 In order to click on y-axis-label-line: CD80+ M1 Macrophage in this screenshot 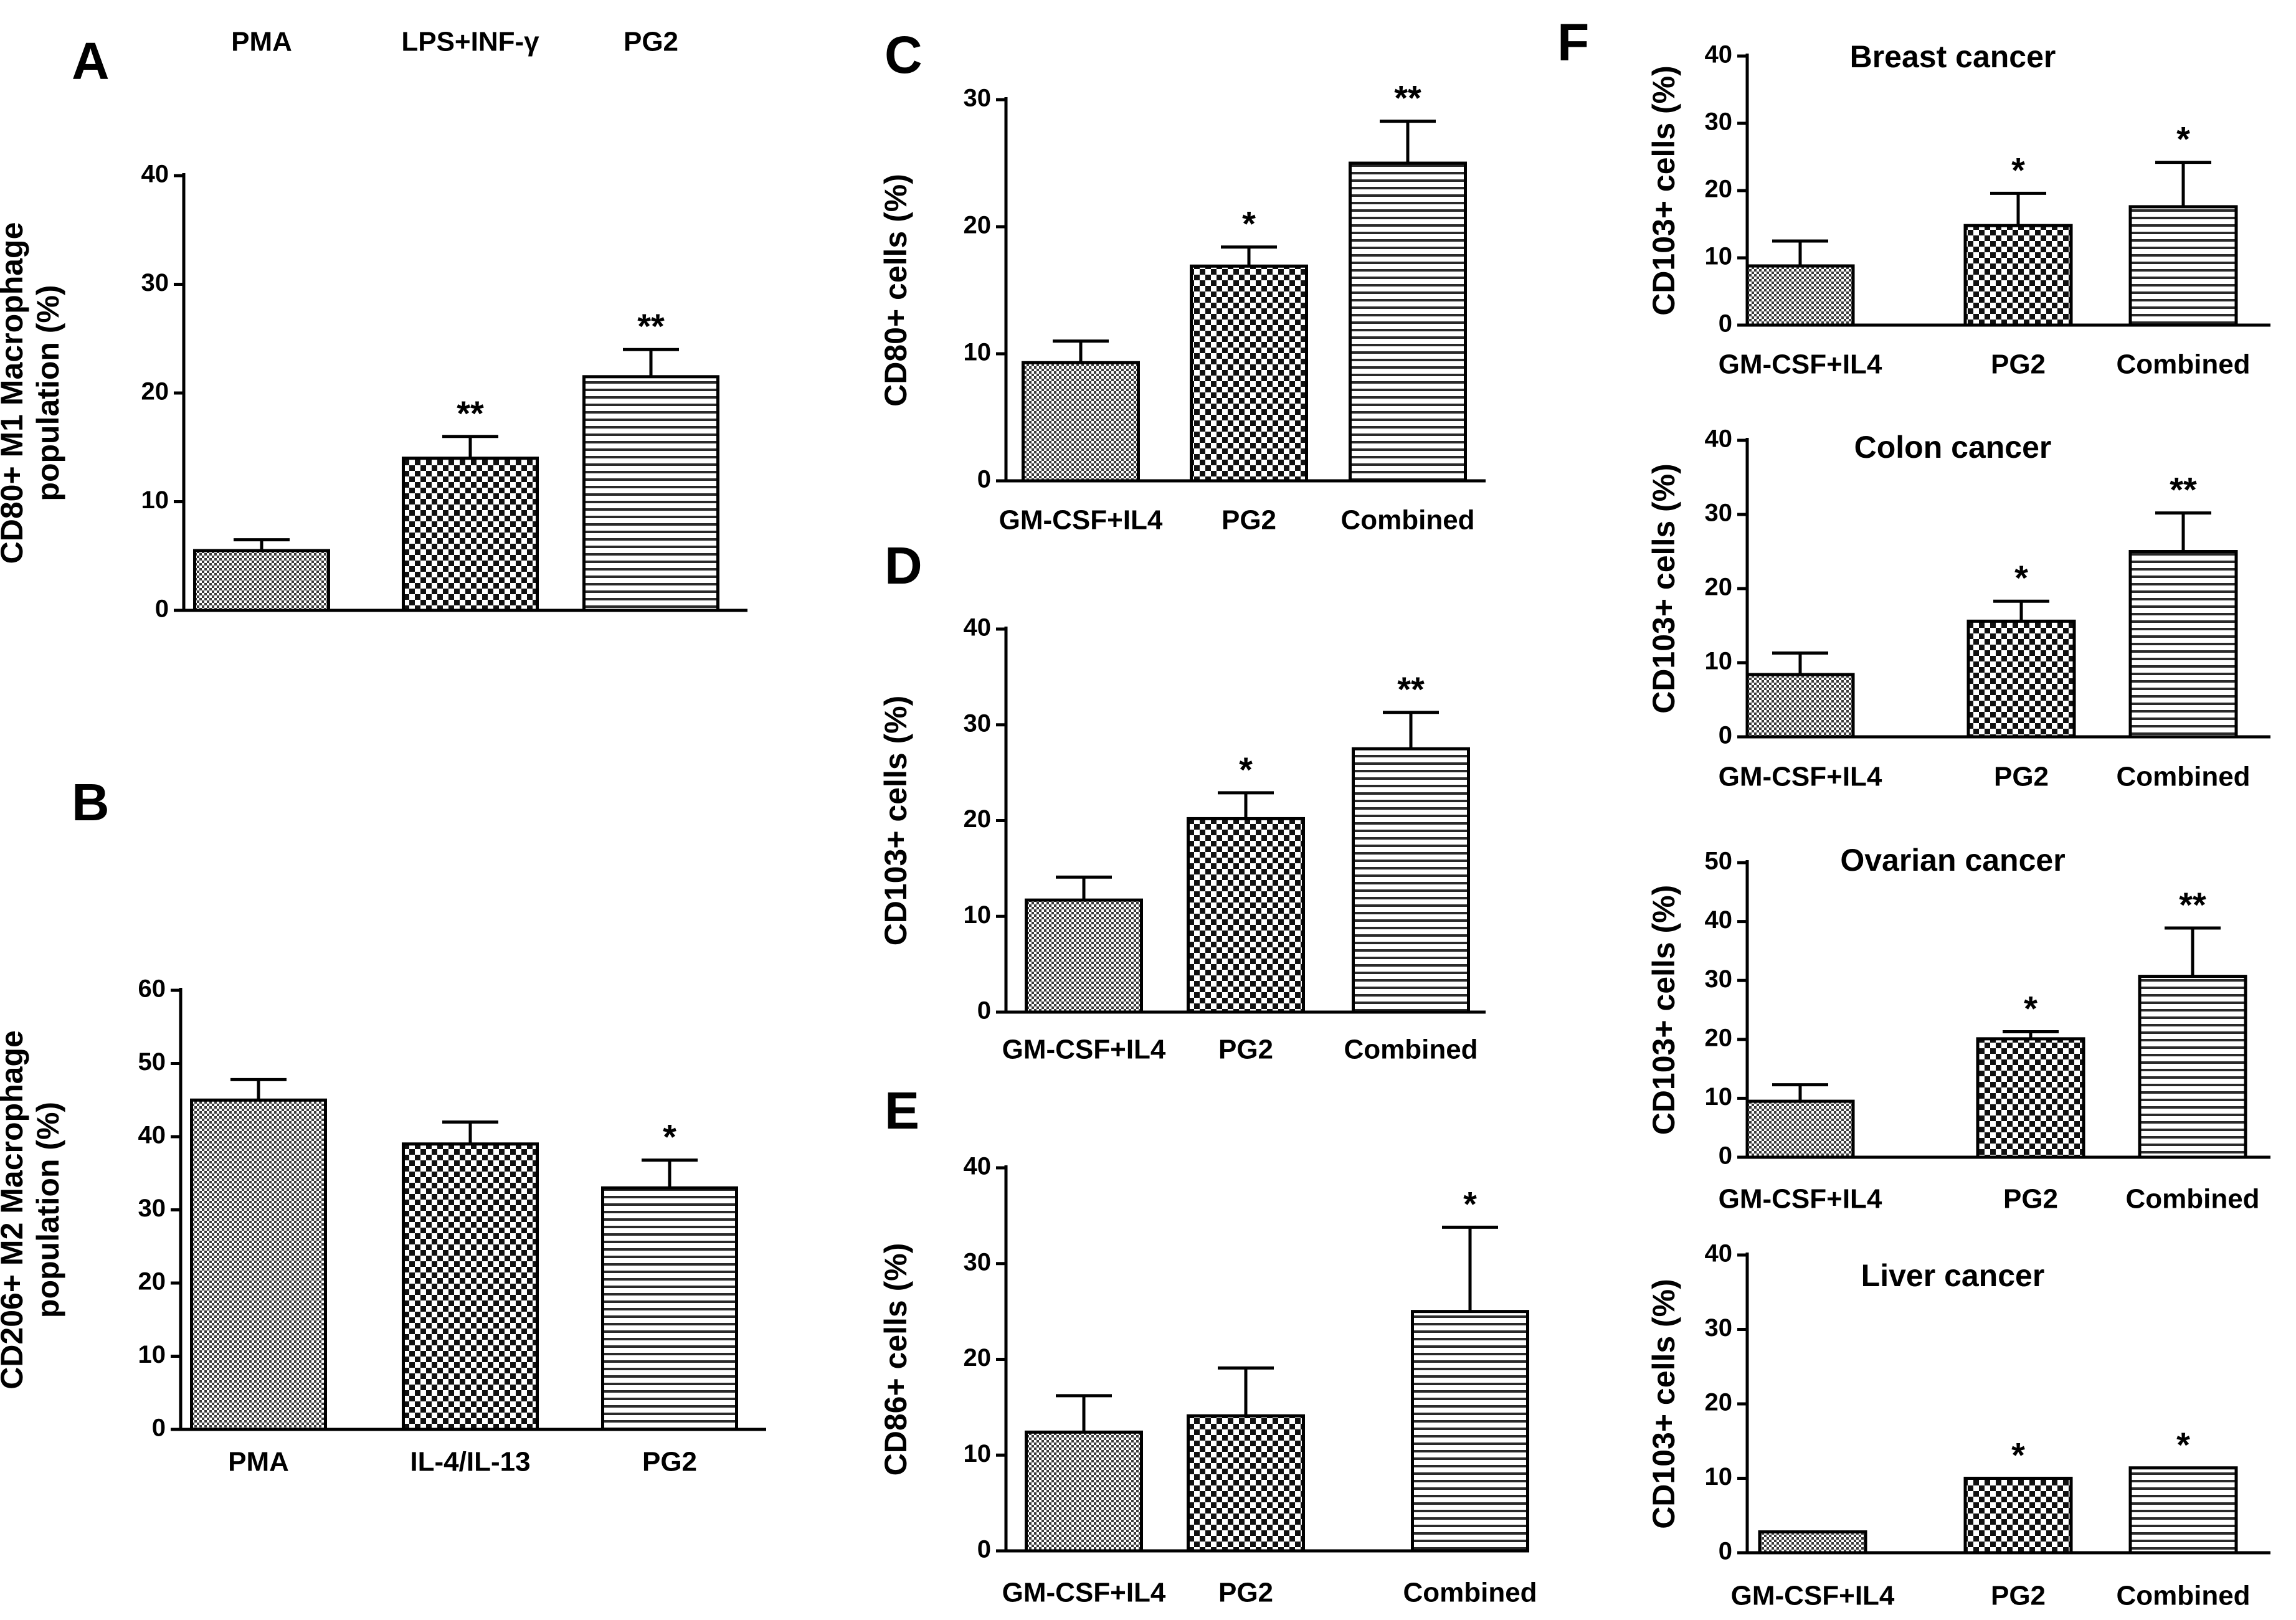, I will do `click(14, 393)`.